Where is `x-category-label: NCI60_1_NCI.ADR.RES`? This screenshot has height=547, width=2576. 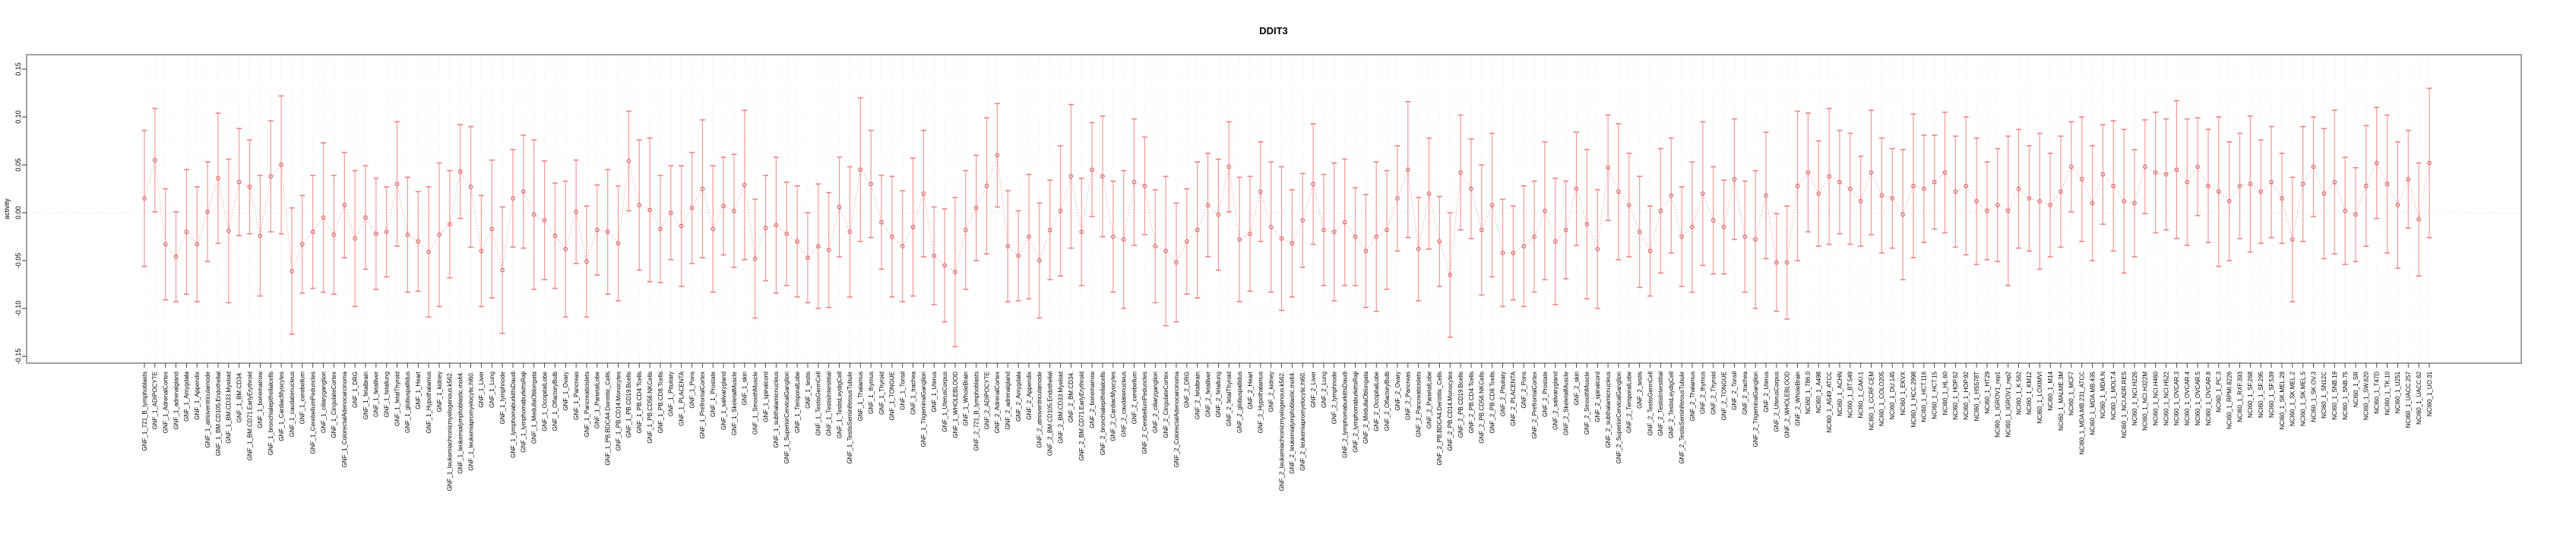
x-category-label: NCI60_1_NCI.ADR.RES is located at coordinates (2124, 405).